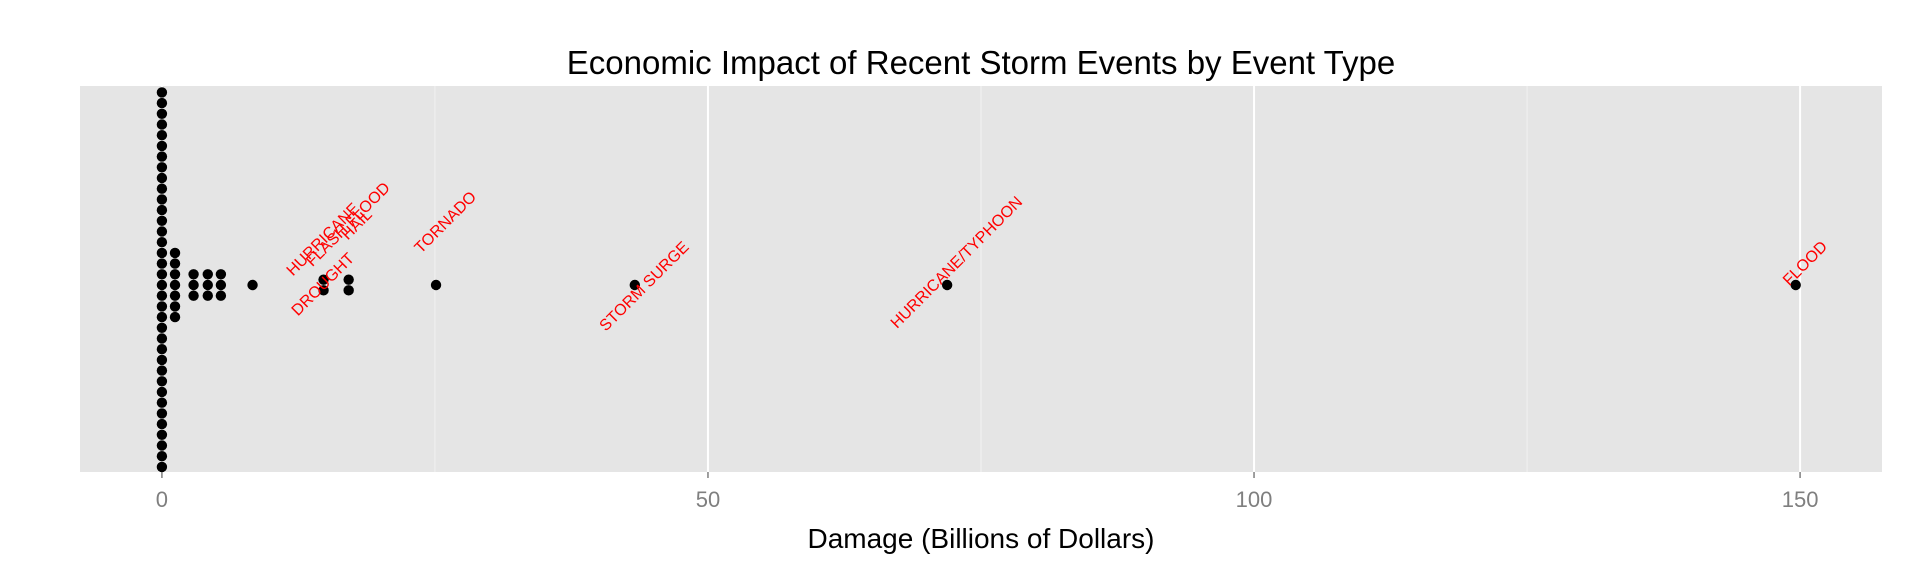 This screenshot has width=1920, height=576. What do you see at coordinates (162, 499) in the screenshot?
I see `x-tick-label: 0` at bounding box center [162, 499].